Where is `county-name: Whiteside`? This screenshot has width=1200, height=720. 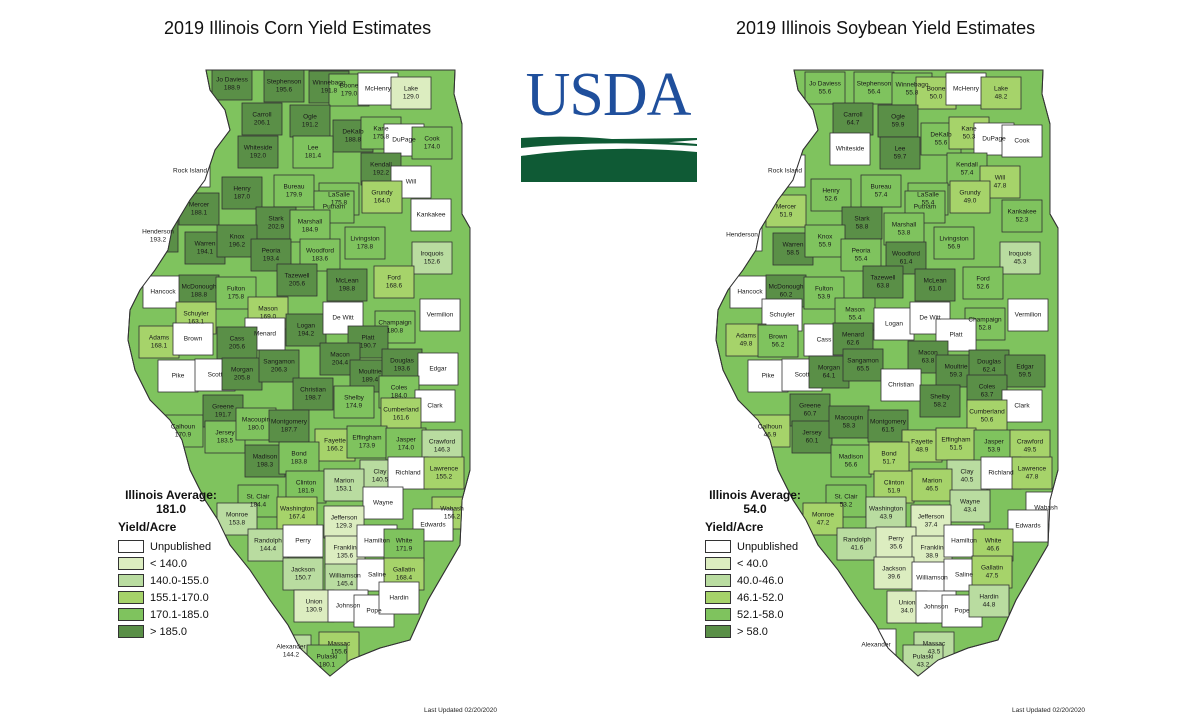 county-name: Whiteside is located at coordinates (850, 149).